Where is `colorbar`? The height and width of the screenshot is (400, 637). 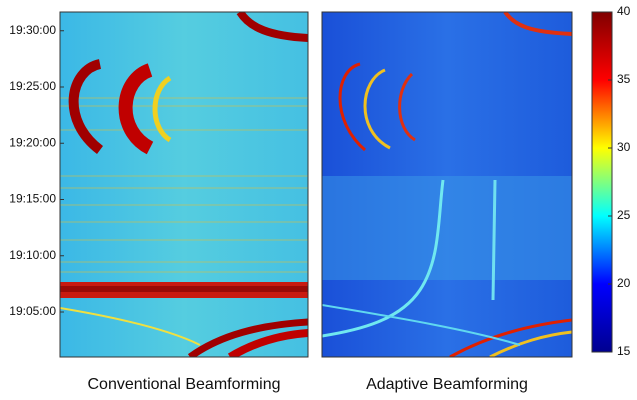
colorbar is located at coordinates (602, 182).